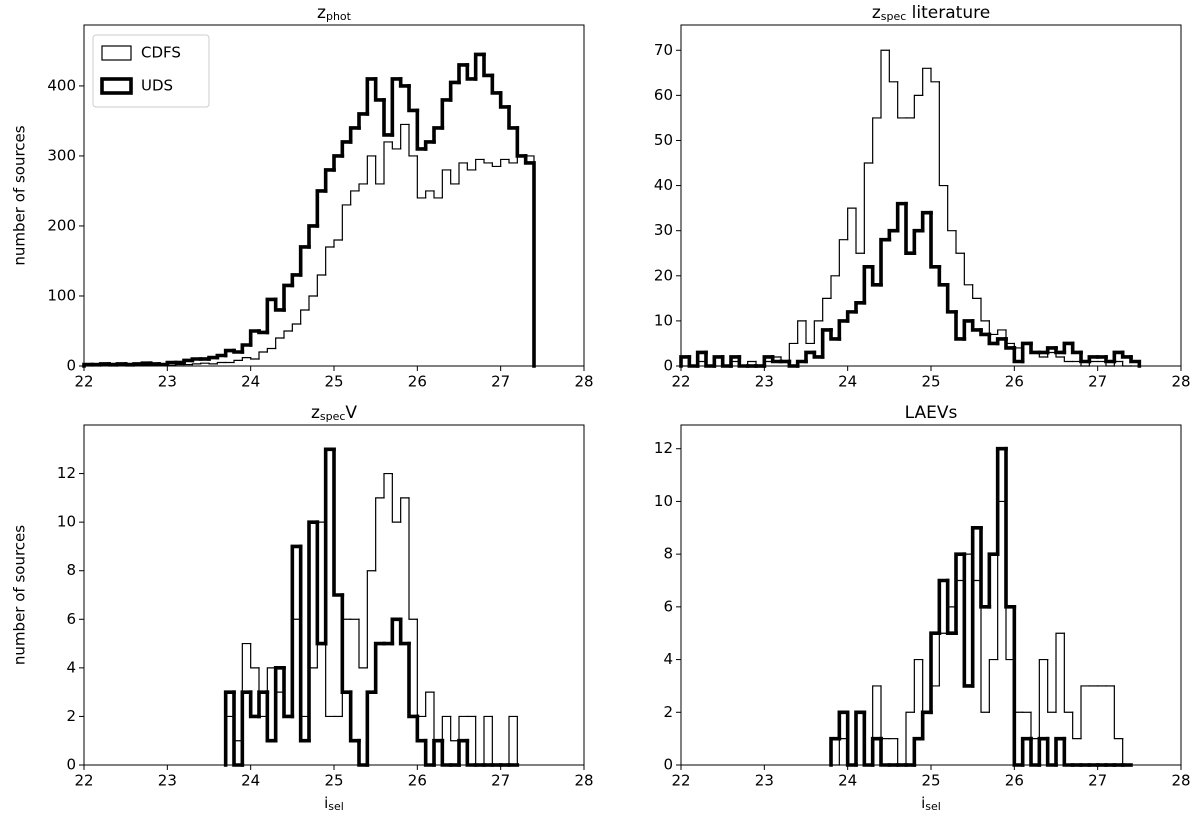 The width and height of the screenshot is (1200, 830). I want to click on x-tick-label: 25, so click(930, 382).